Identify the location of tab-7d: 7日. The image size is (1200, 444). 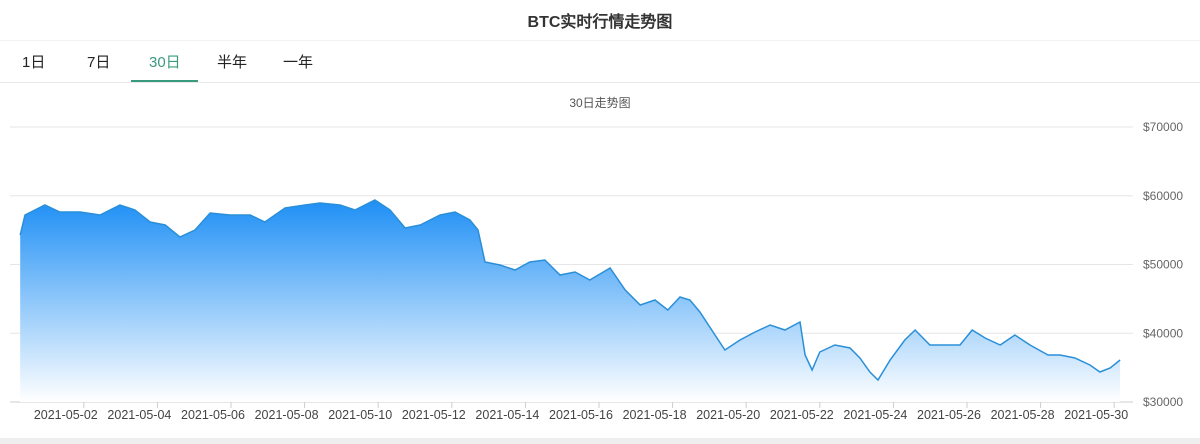
(99, 62).